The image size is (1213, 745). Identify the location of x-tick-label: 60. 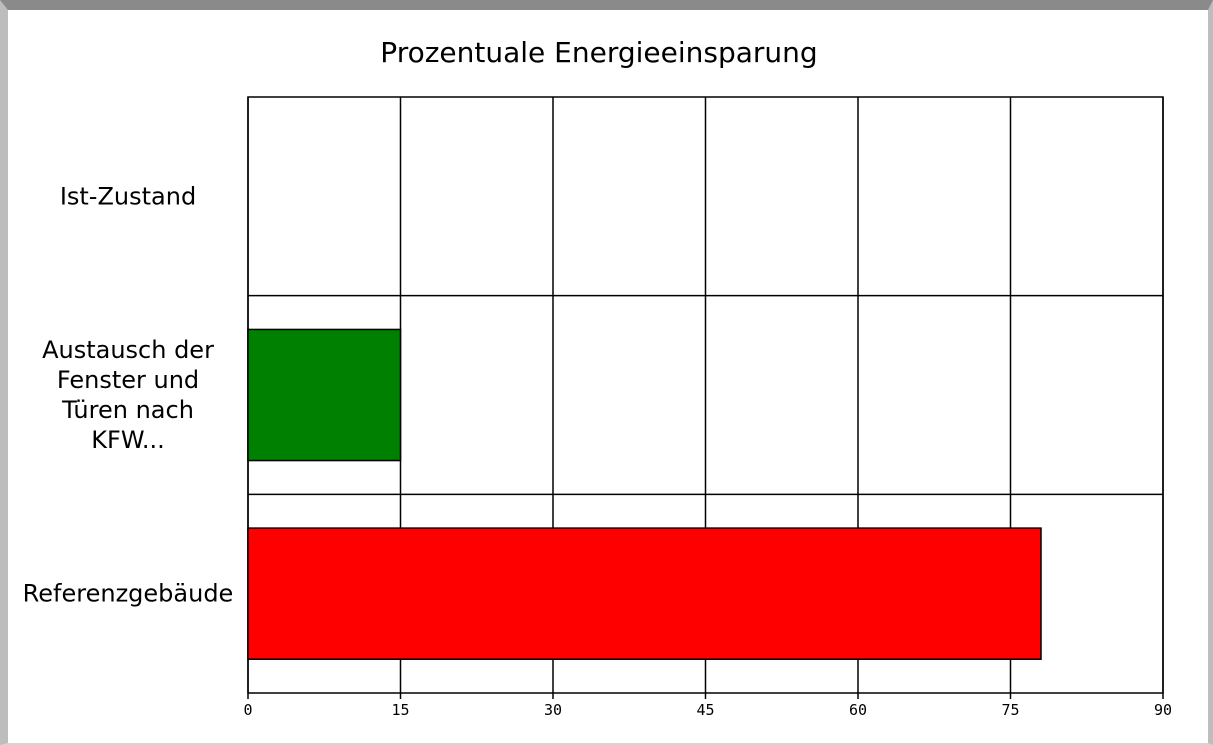
(858, 710).